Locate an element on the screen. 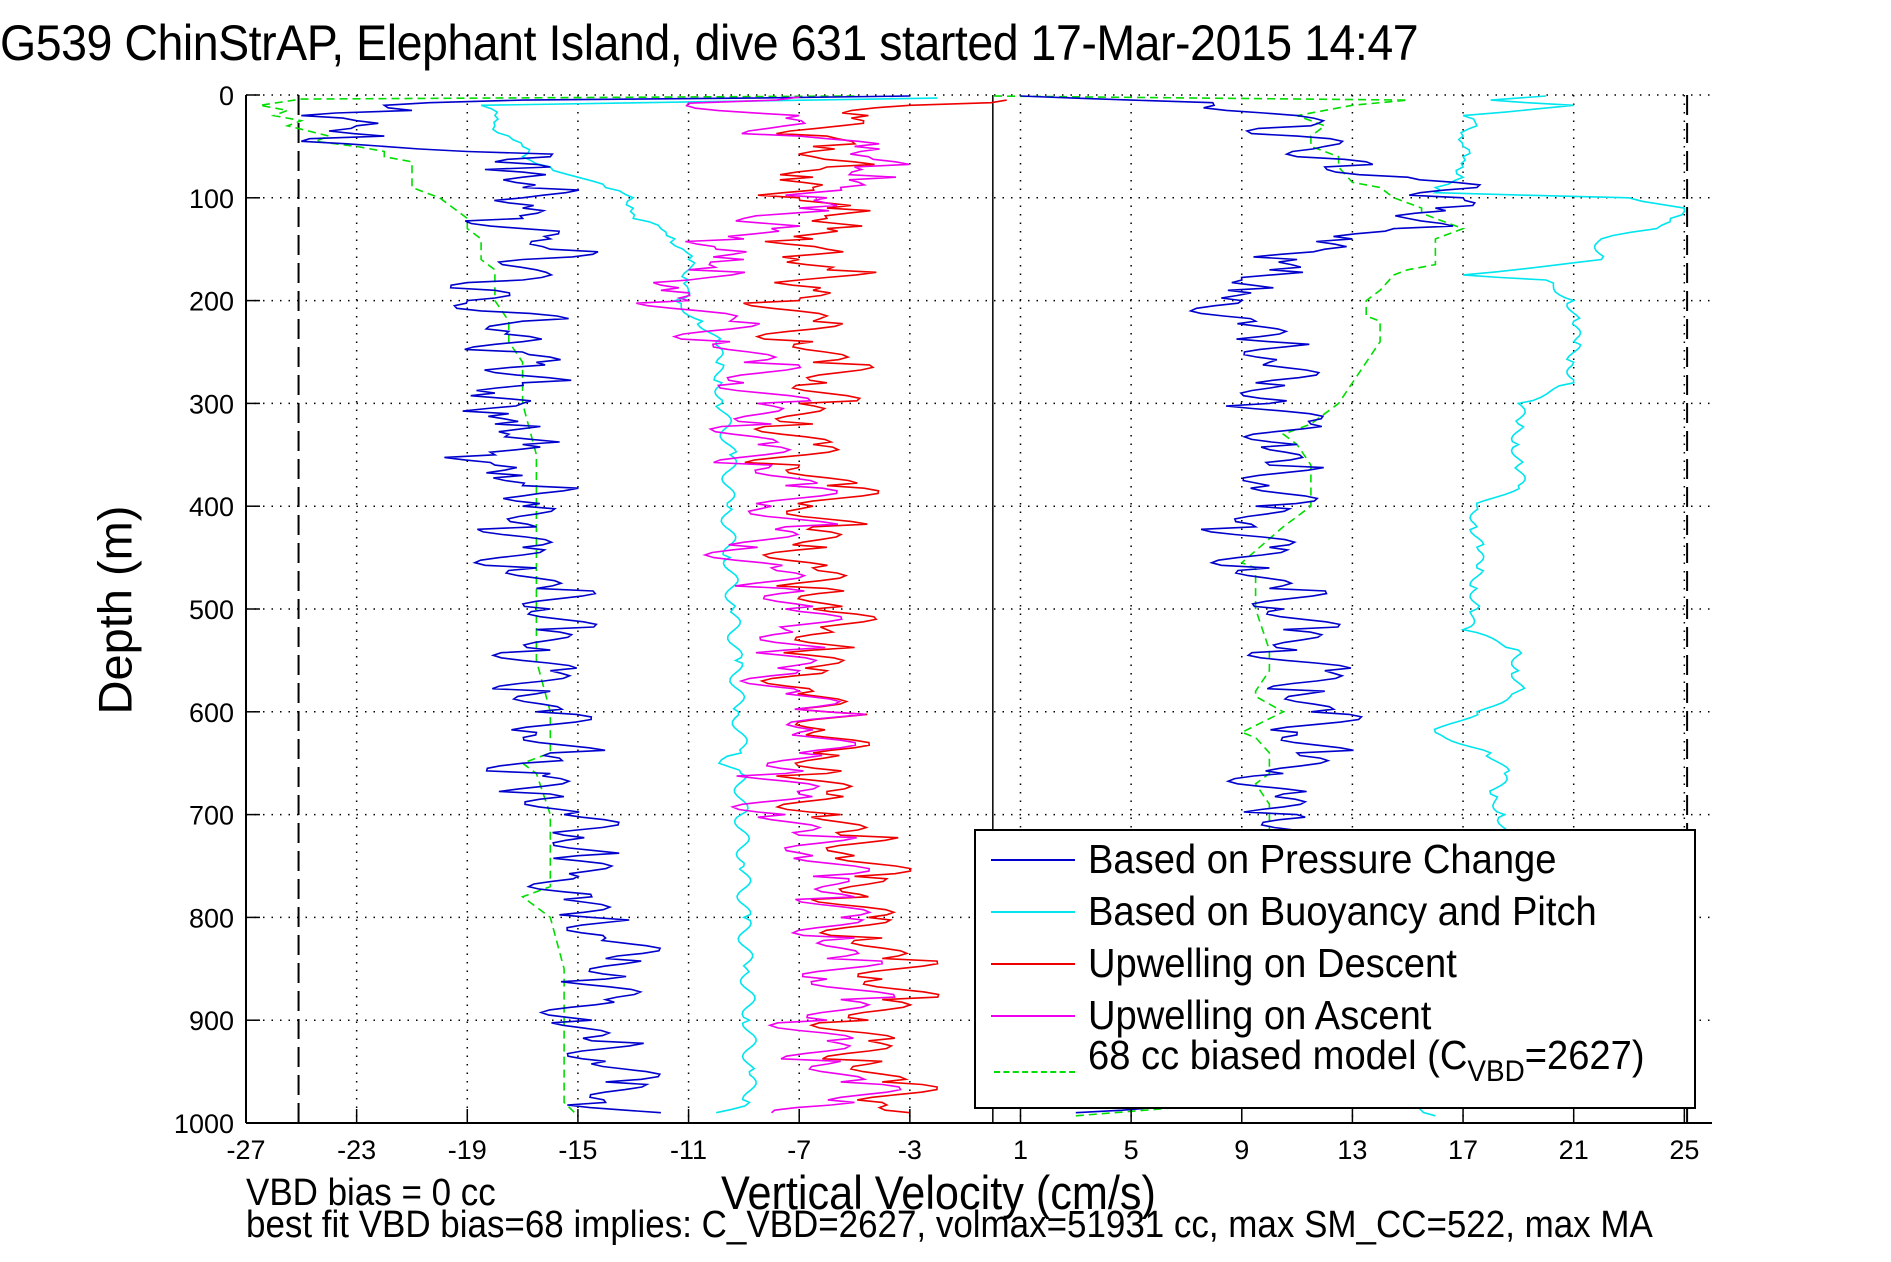 This screenshot has width=1891, height=1262. legend-swatch-model is located at coordinates (1034, 1072).